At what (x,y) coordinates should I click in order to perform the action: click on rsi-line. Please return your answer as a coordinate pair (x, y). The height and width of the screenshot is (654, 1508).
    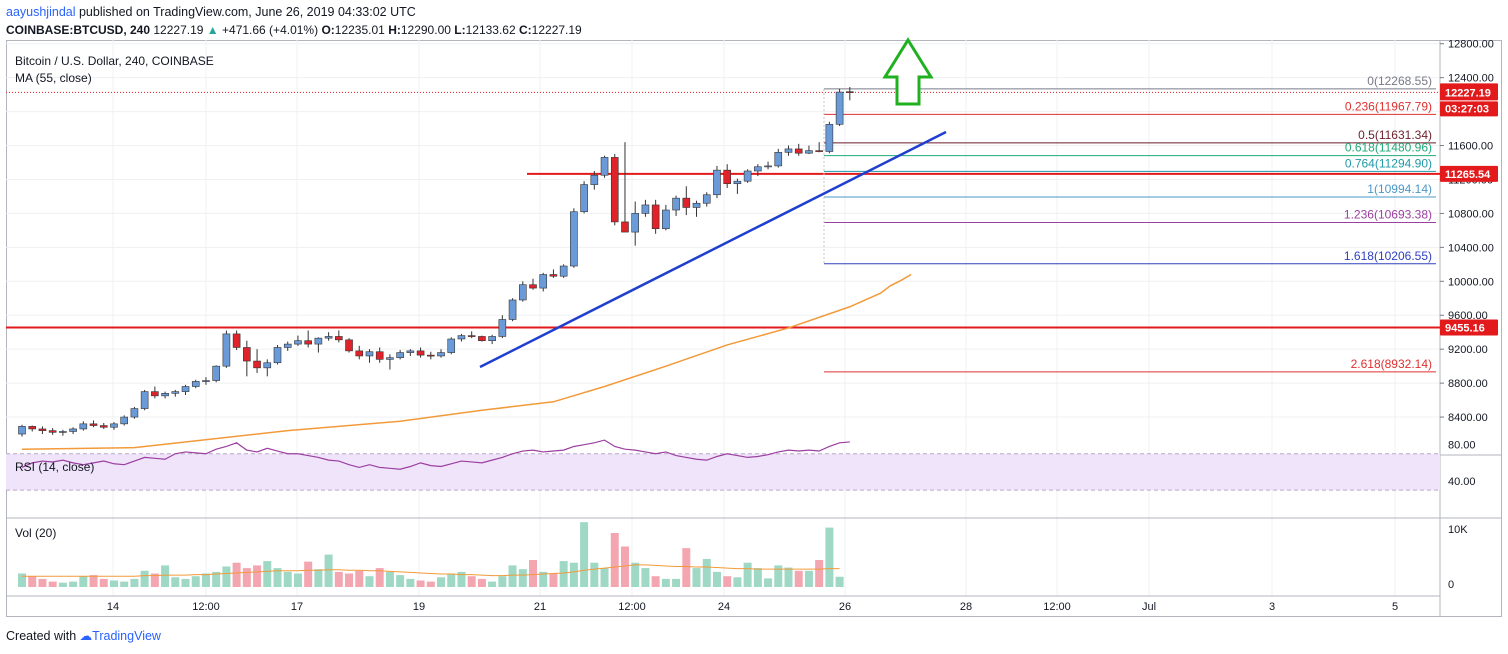
    Looking at the image, I should click on (435, 454).